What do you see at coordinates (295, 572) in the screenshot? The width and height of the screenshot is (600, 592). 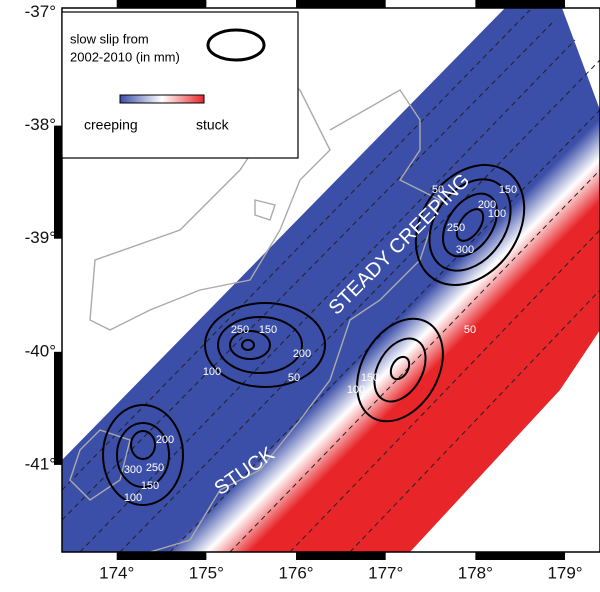 I see `x-tick-label: 176°` at bounding box center [295, 572].